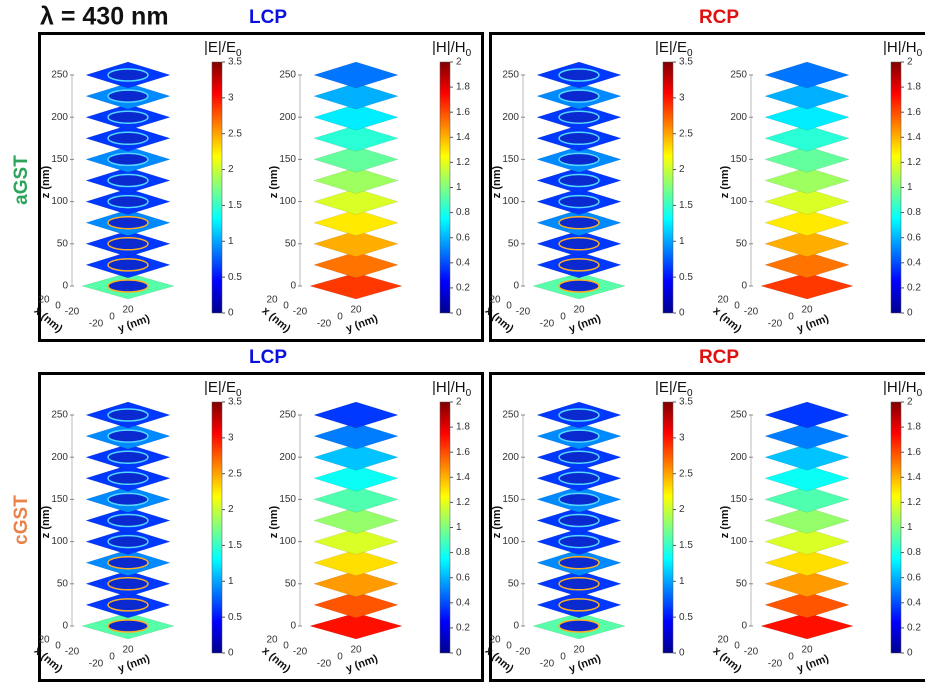 The width and height of the screenshot is (925, 684). Describe the element at coordinates (235, 62) in the screenshot. I see `colorbar-tick-label: 3.5` at that location.